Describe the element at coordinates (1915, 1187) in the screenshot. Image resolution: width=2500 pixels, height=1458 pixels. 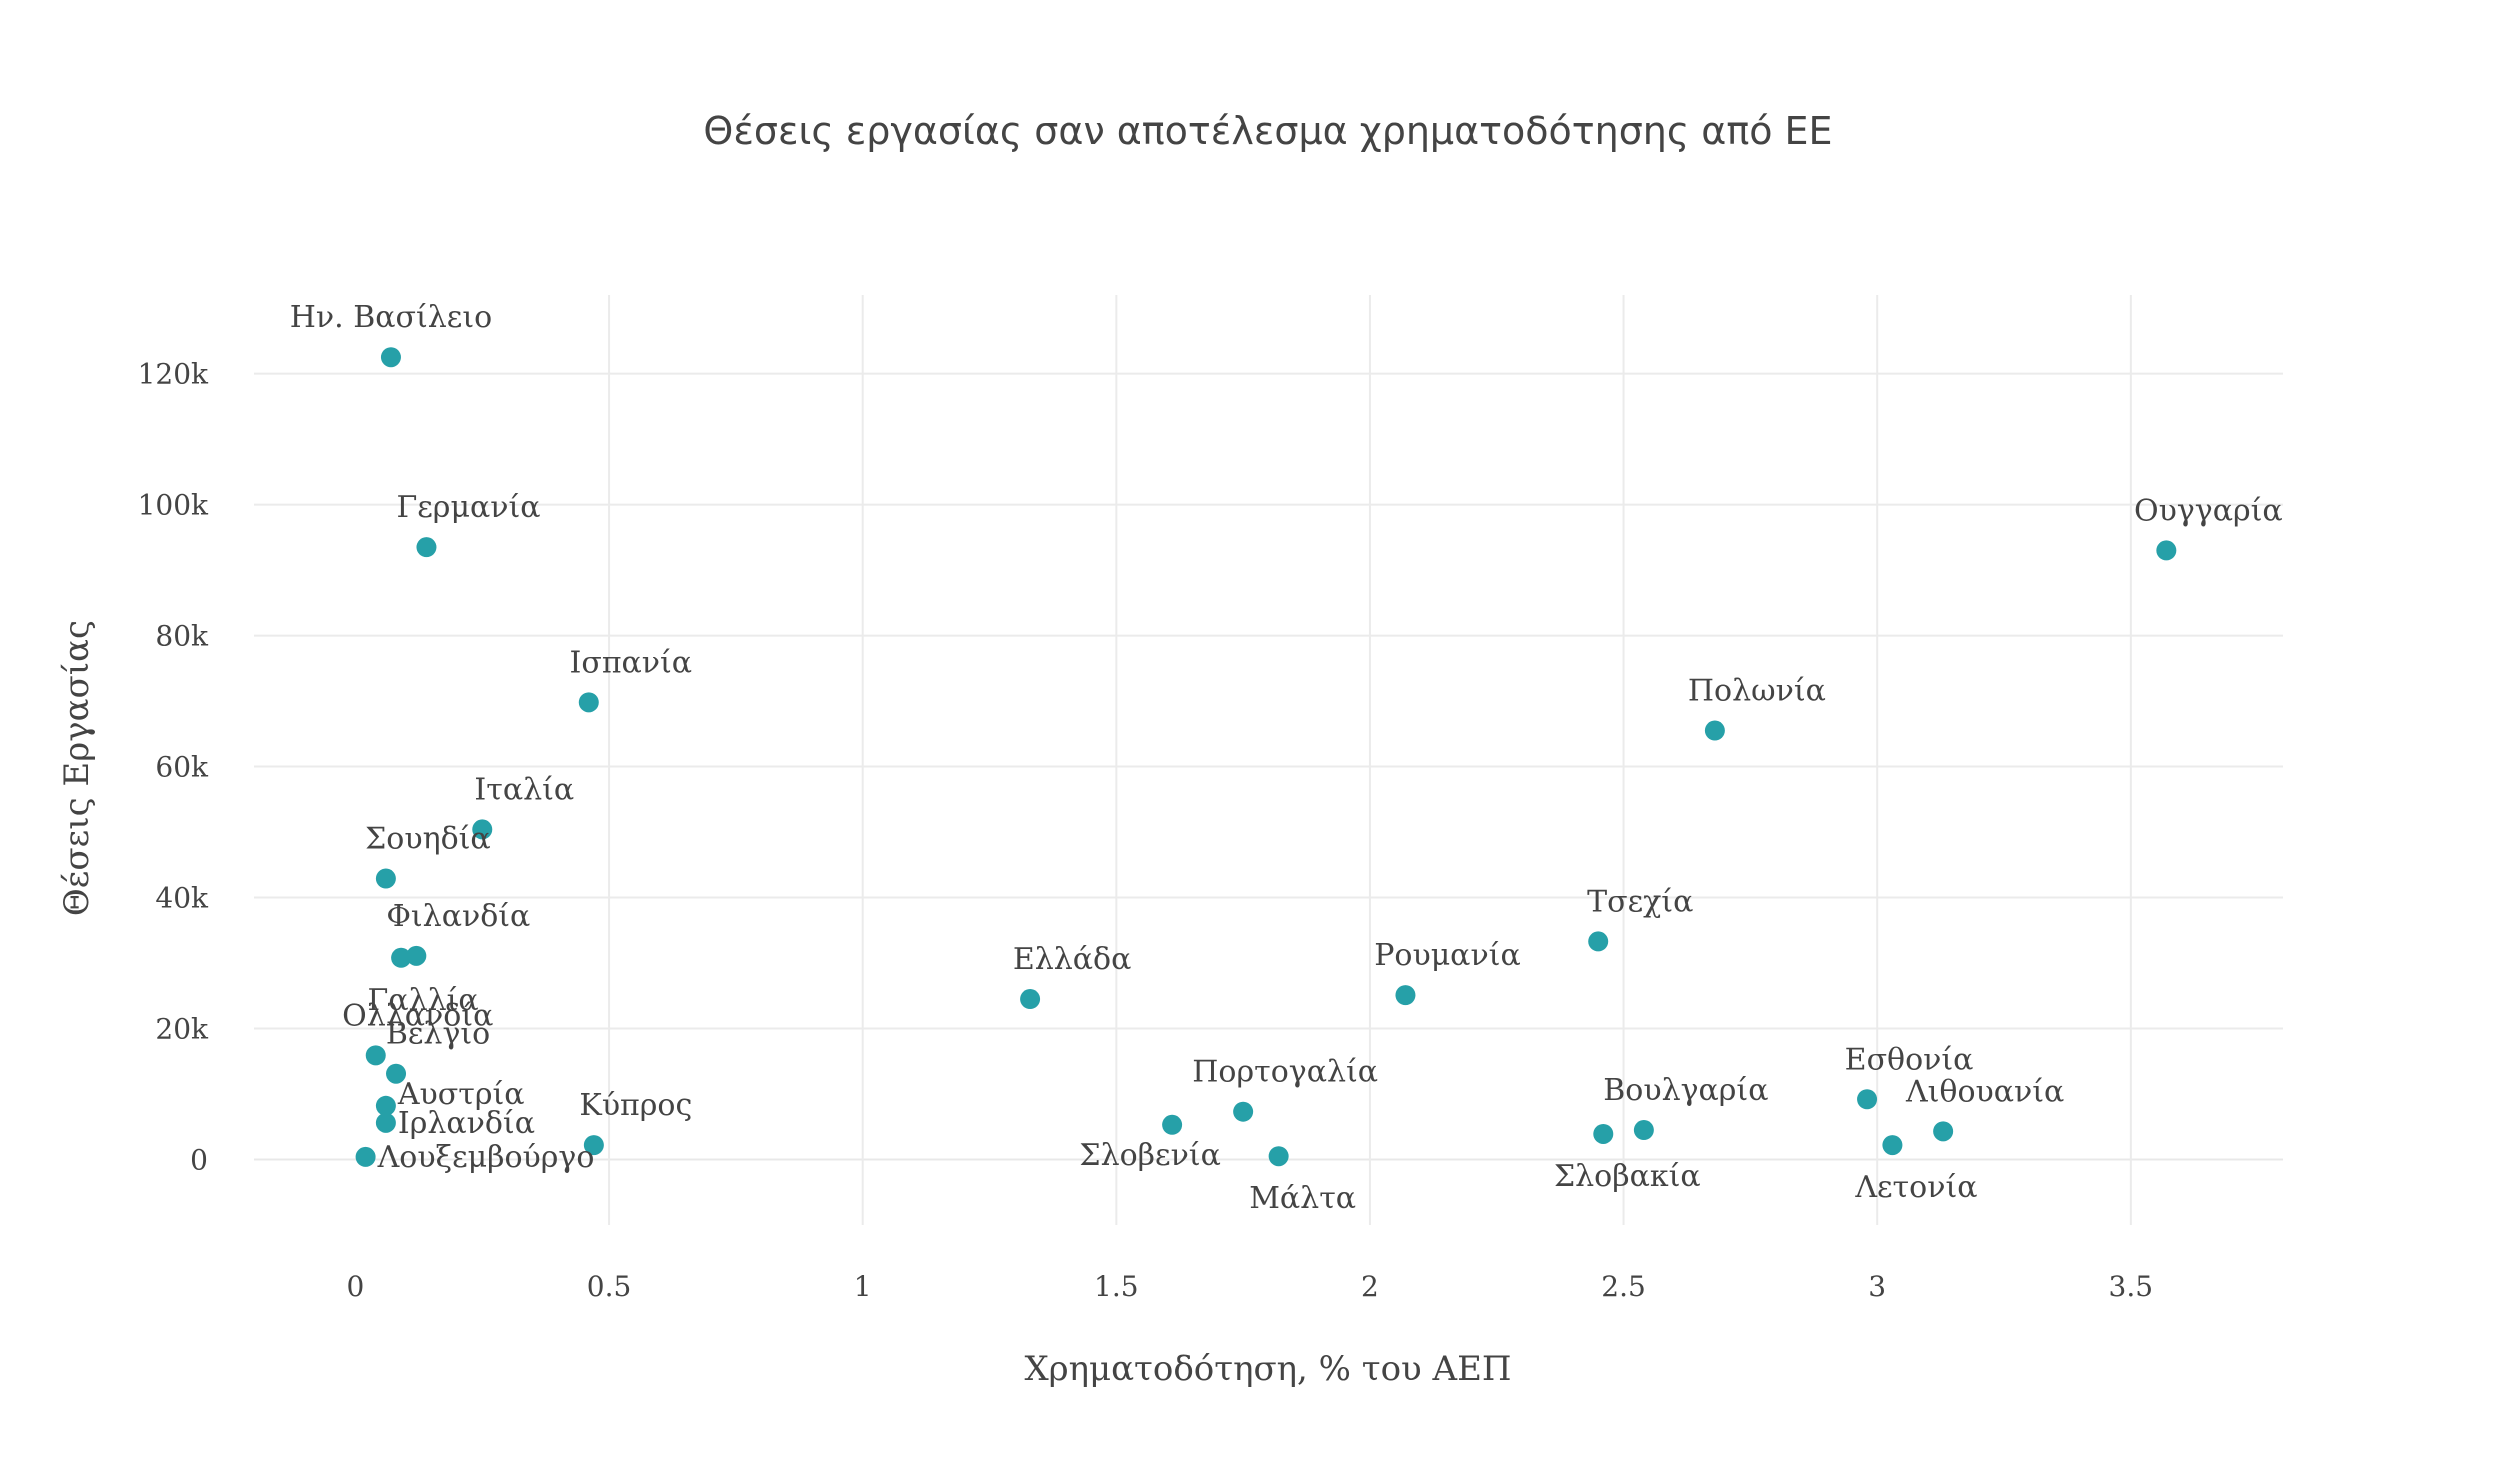
I see `point-label: Λετονία` at that location.